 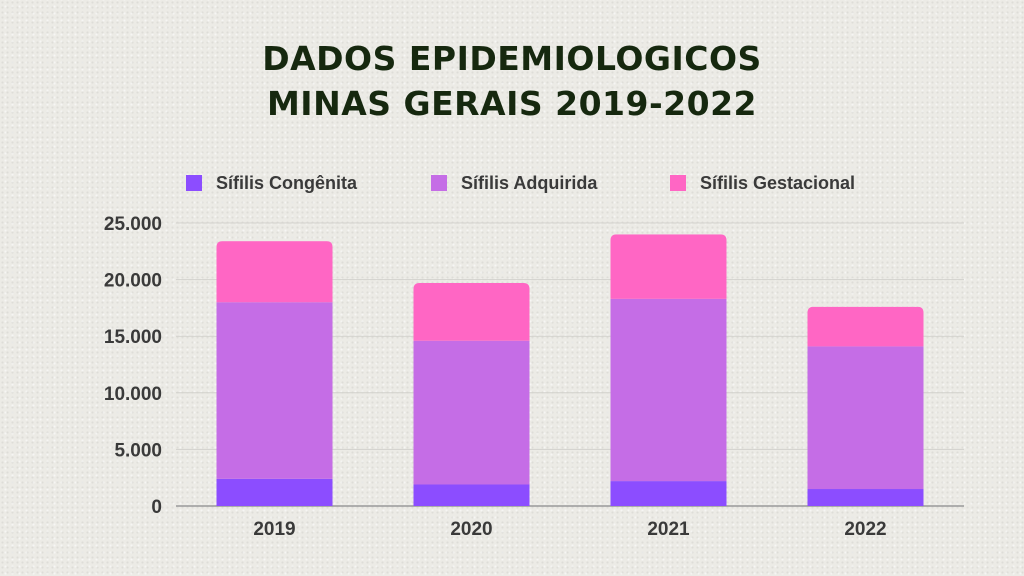 I want to click on x-tick-label: 2019, so click(x=274, y=529).